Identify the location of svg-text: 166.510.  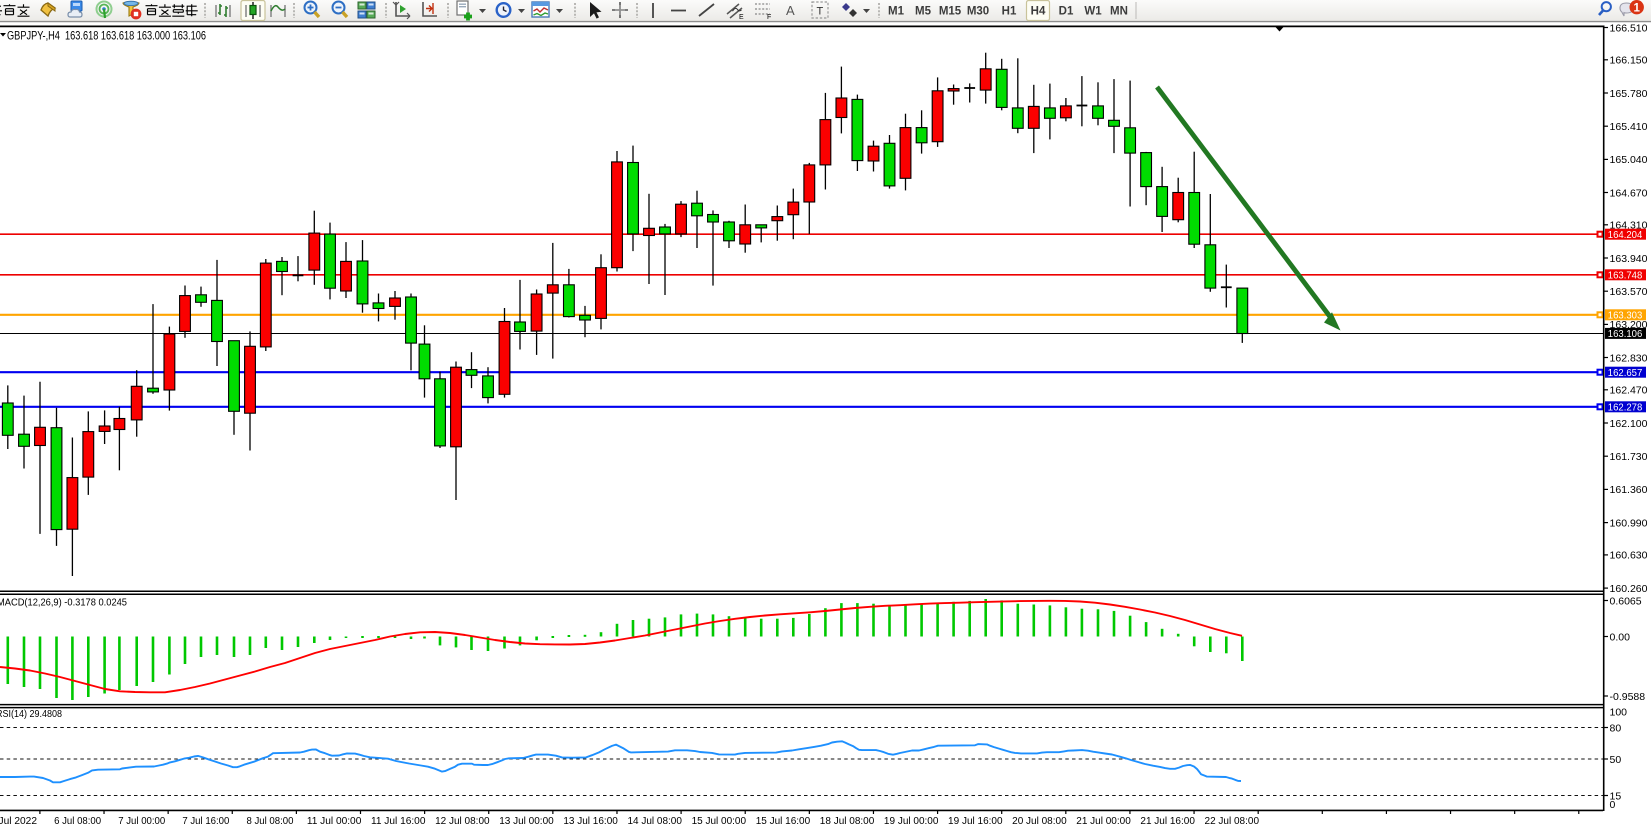
(1629, 28).